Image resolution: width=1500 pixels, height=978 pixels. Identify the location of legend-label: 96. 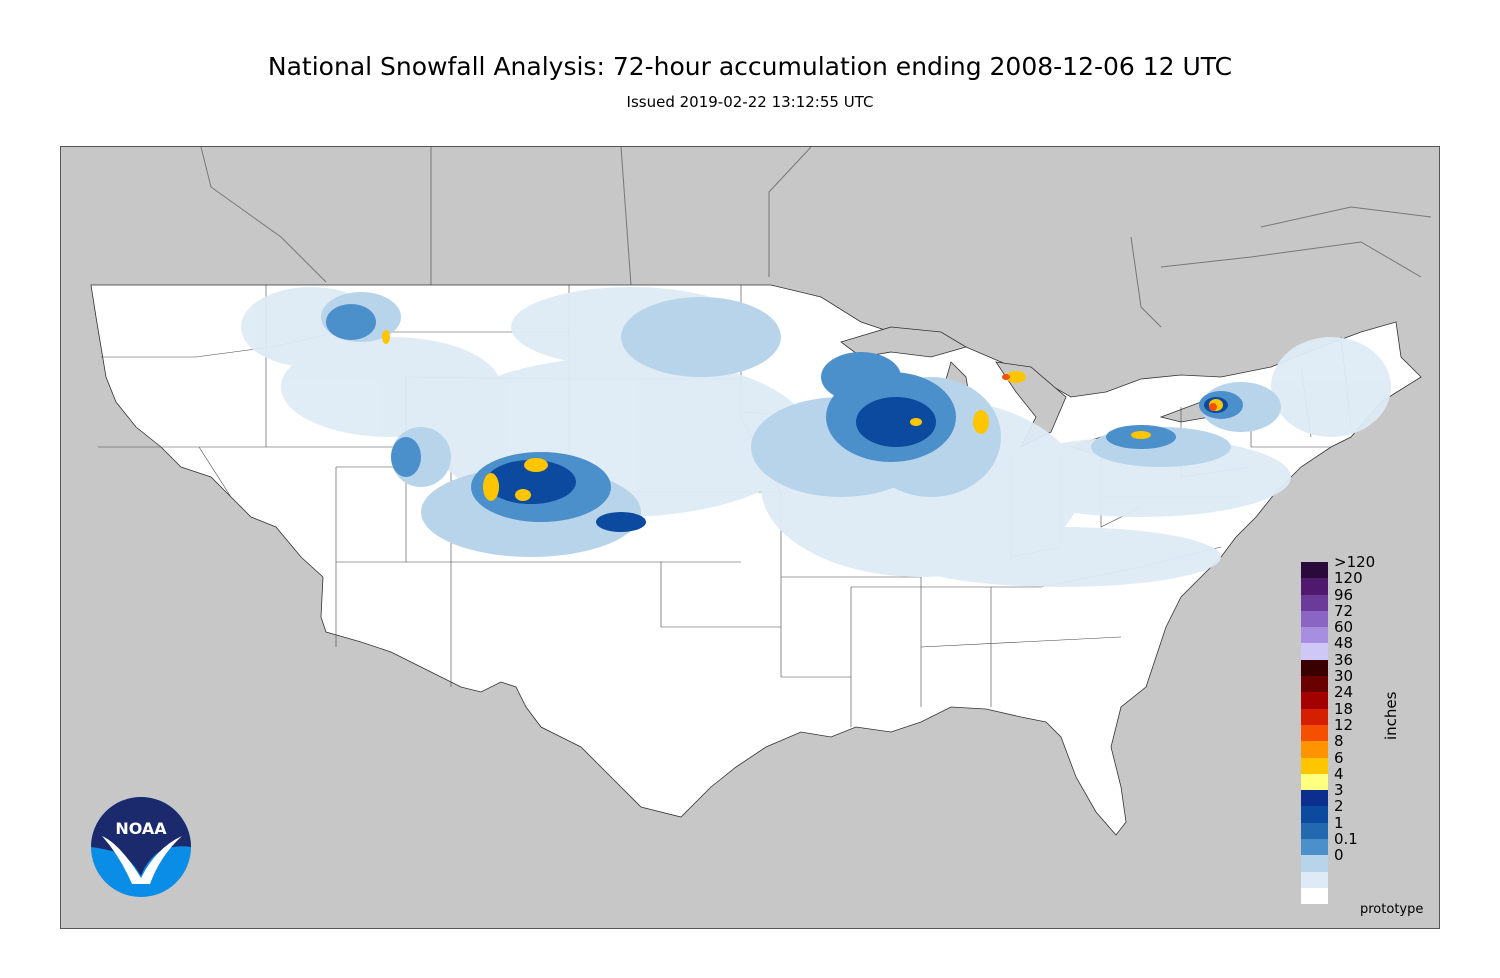
(1344, 594).